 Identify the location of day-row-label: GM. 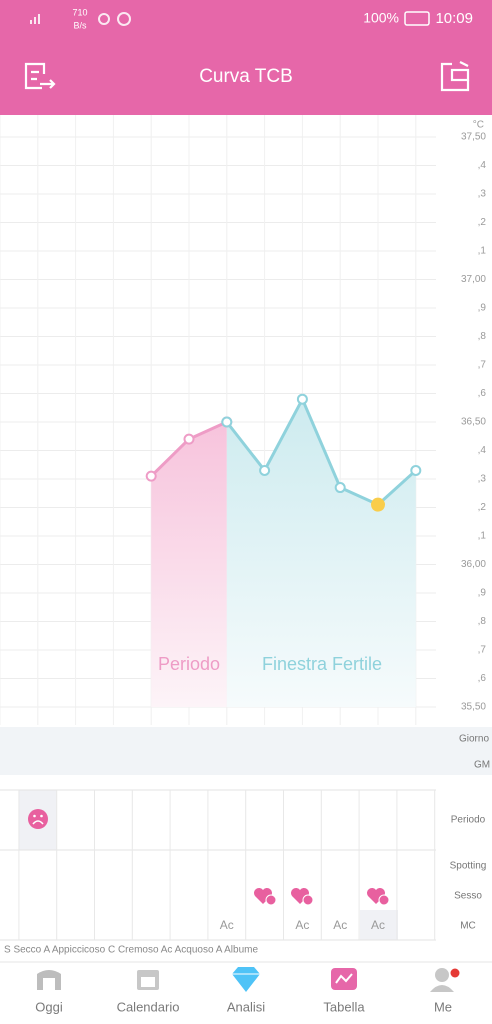
(482, 765).